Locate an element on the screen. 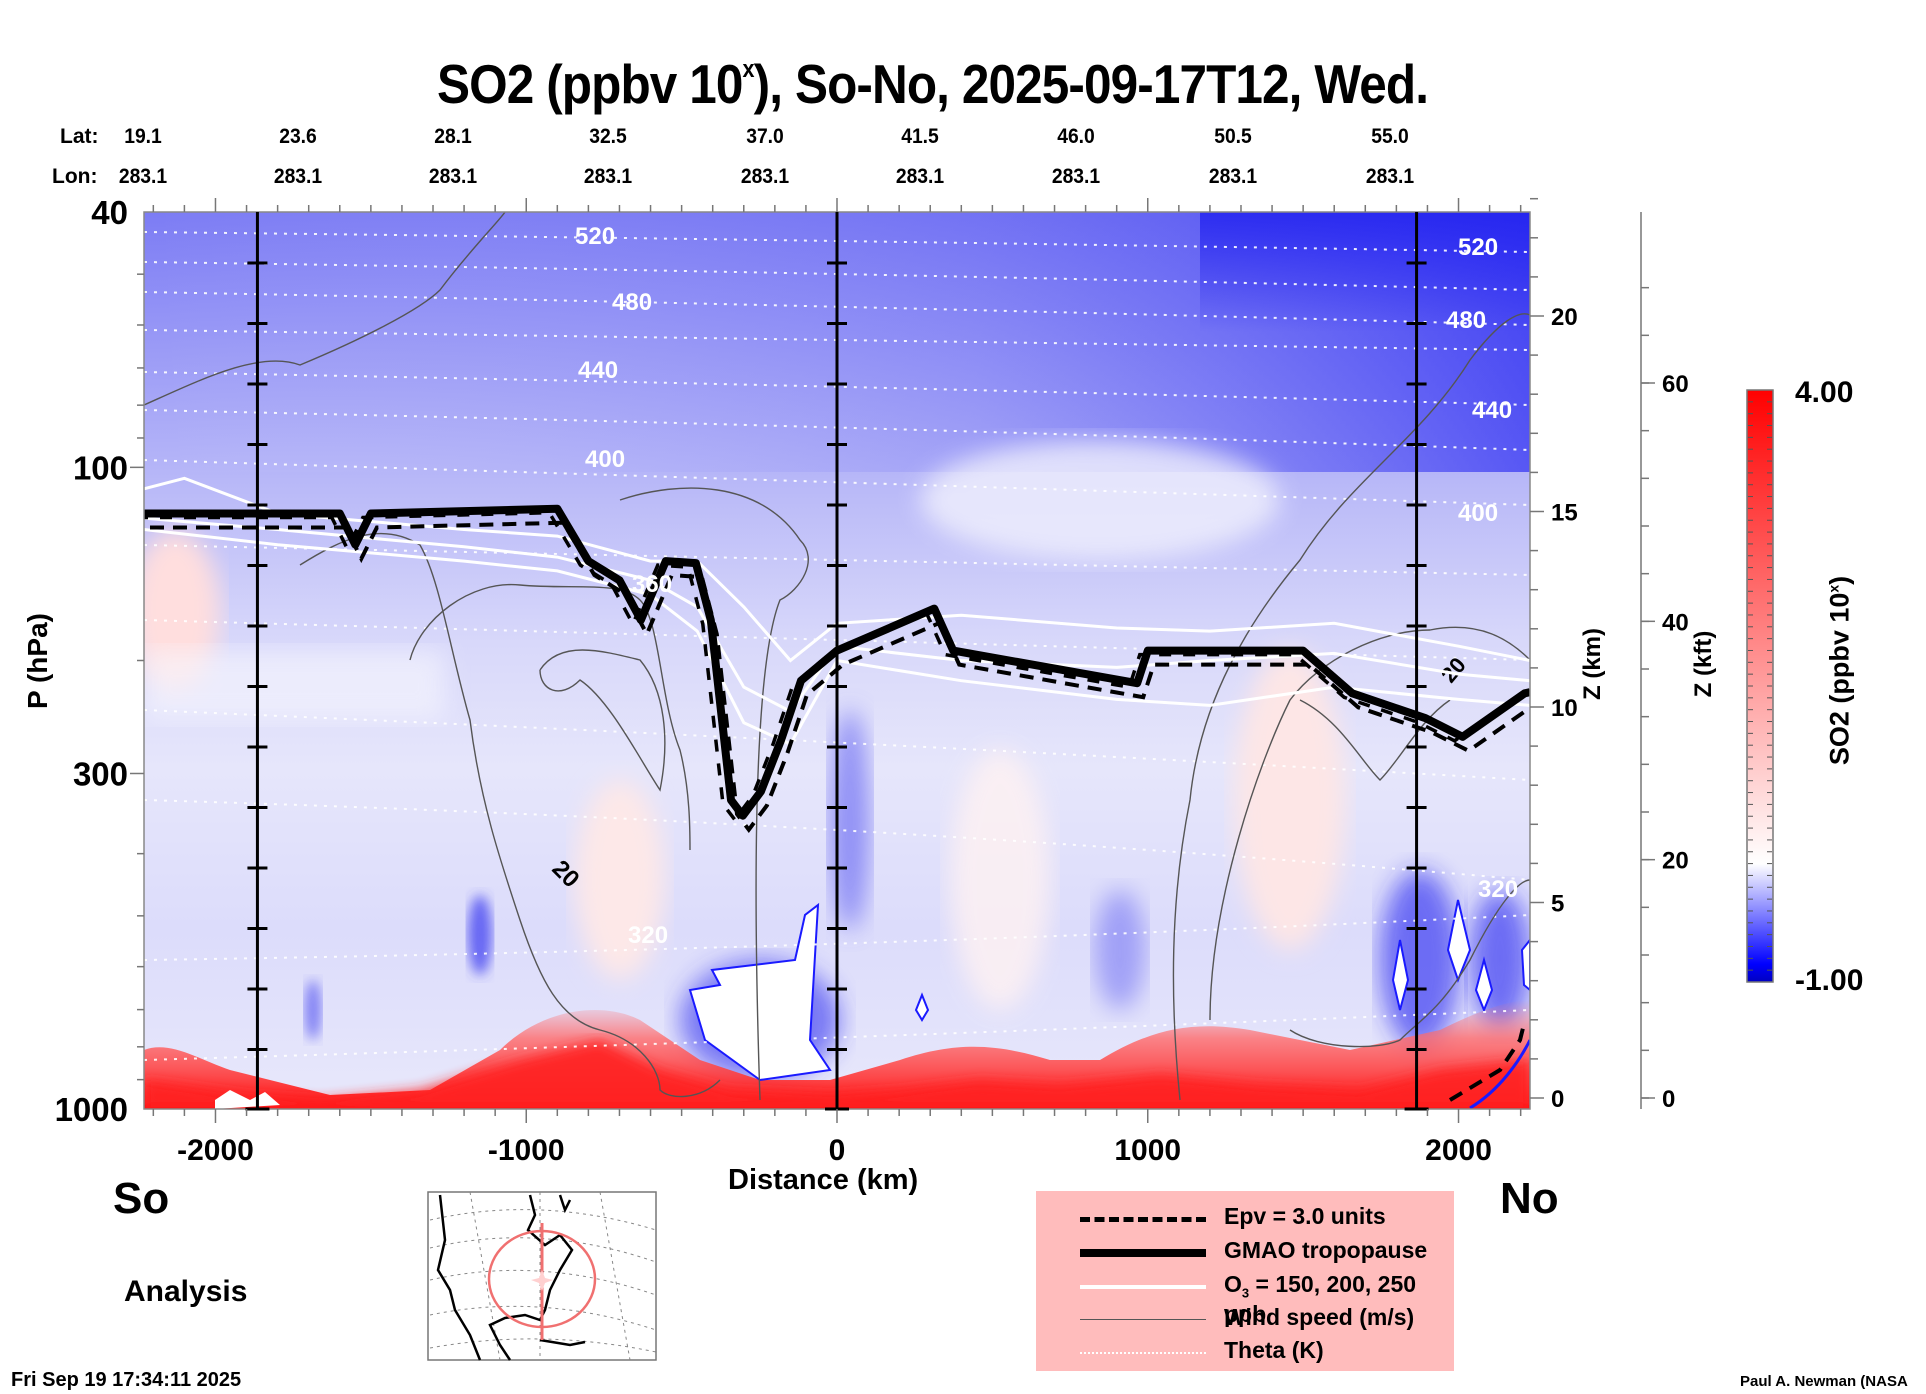 The image size is (1926, 1394). y-tick-label: 100 is located at coordinates (100, 467).